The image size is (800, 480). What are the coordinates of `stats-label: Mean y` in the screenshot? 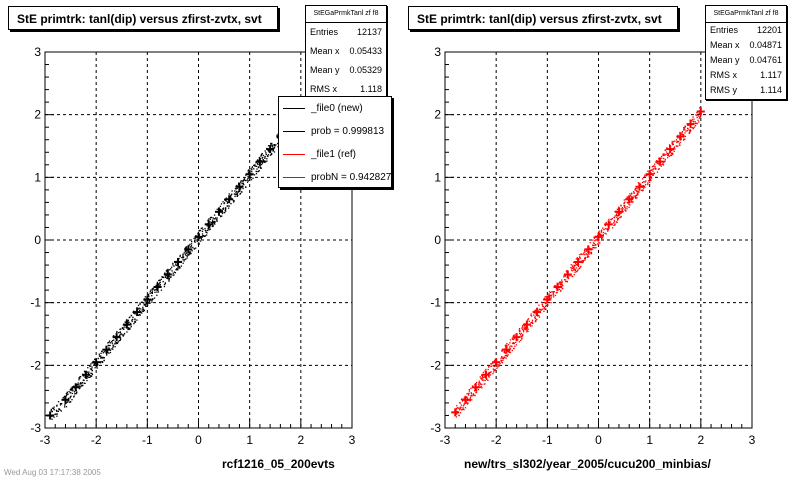 It's located at (325, 70).